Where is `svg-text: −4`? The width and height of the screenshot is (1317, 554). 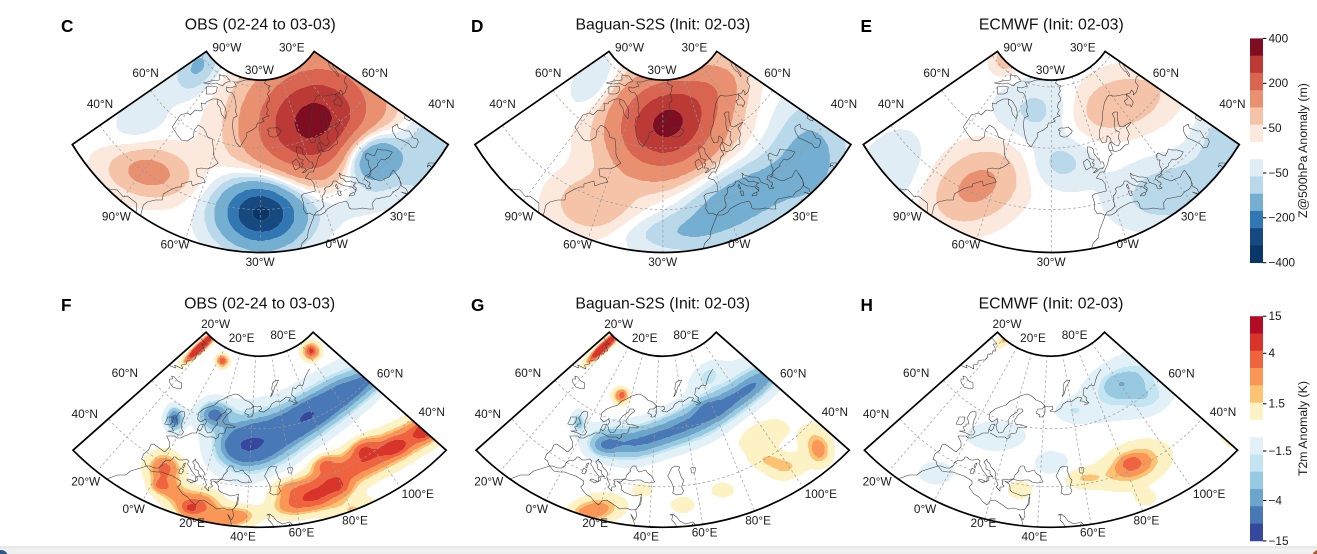
svg-text: −4 is located at coordinates (1276, 500).